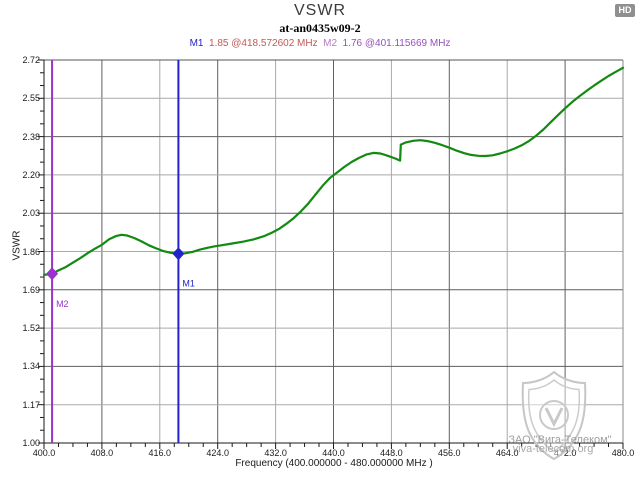  What do you see at coordinates (31, 213) in the screenshot?
I see `y-tick-label: 2.03` at bounding box center [31, 213].